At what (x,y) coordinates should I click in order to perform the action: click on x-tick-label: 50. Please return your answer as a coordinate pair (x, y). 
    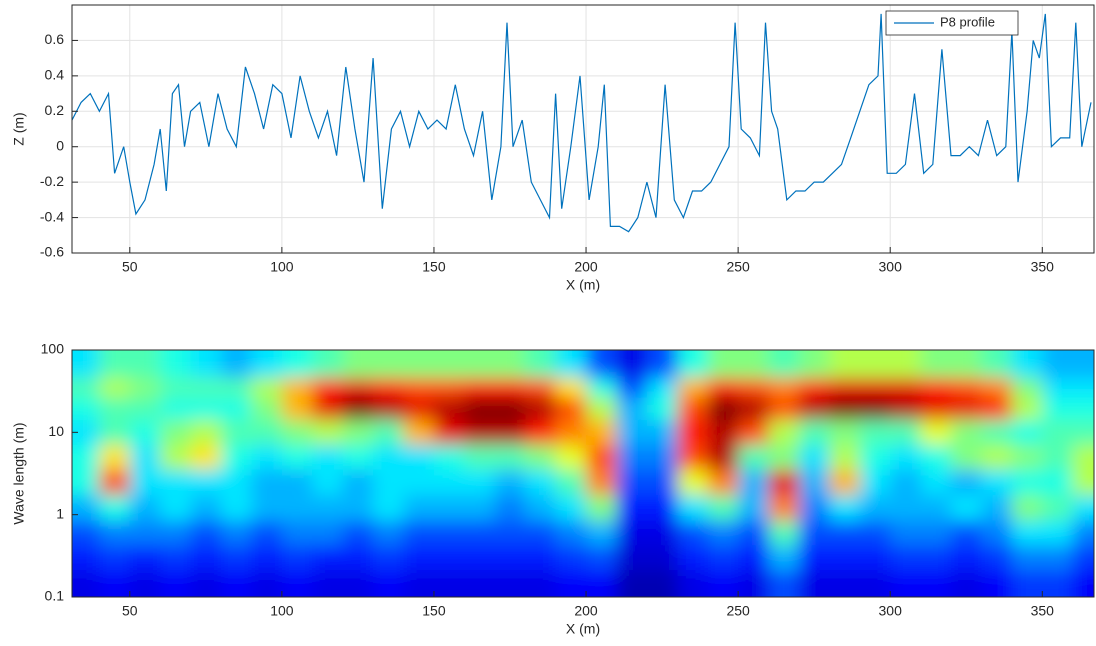
    Looking at the image, I should click on (130, 267).